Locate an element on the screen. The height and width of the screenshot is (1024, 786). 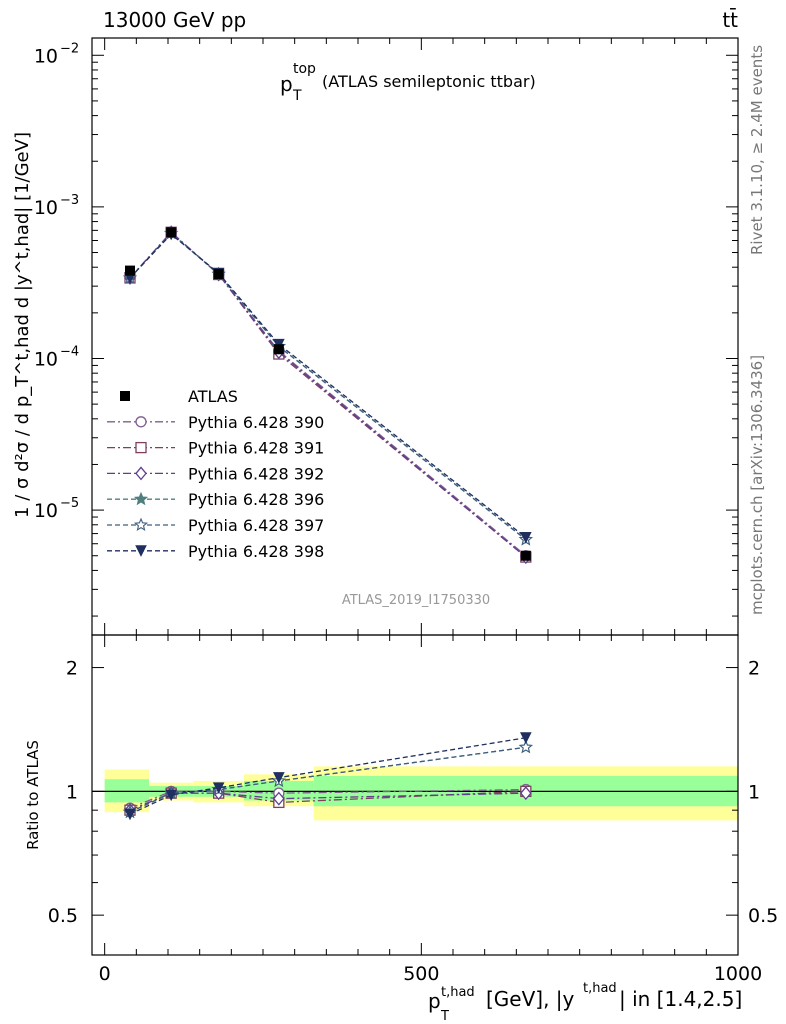
process-label: tt̄ is located at coordinates (730, 19).